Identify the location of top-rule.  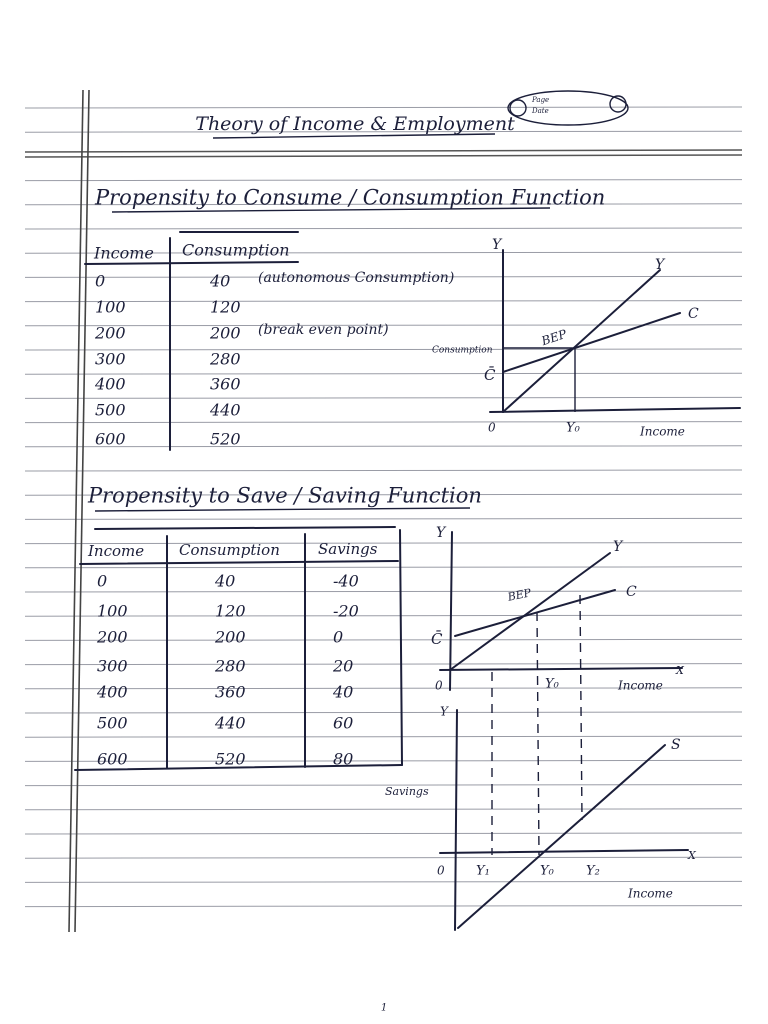
(383, 156).